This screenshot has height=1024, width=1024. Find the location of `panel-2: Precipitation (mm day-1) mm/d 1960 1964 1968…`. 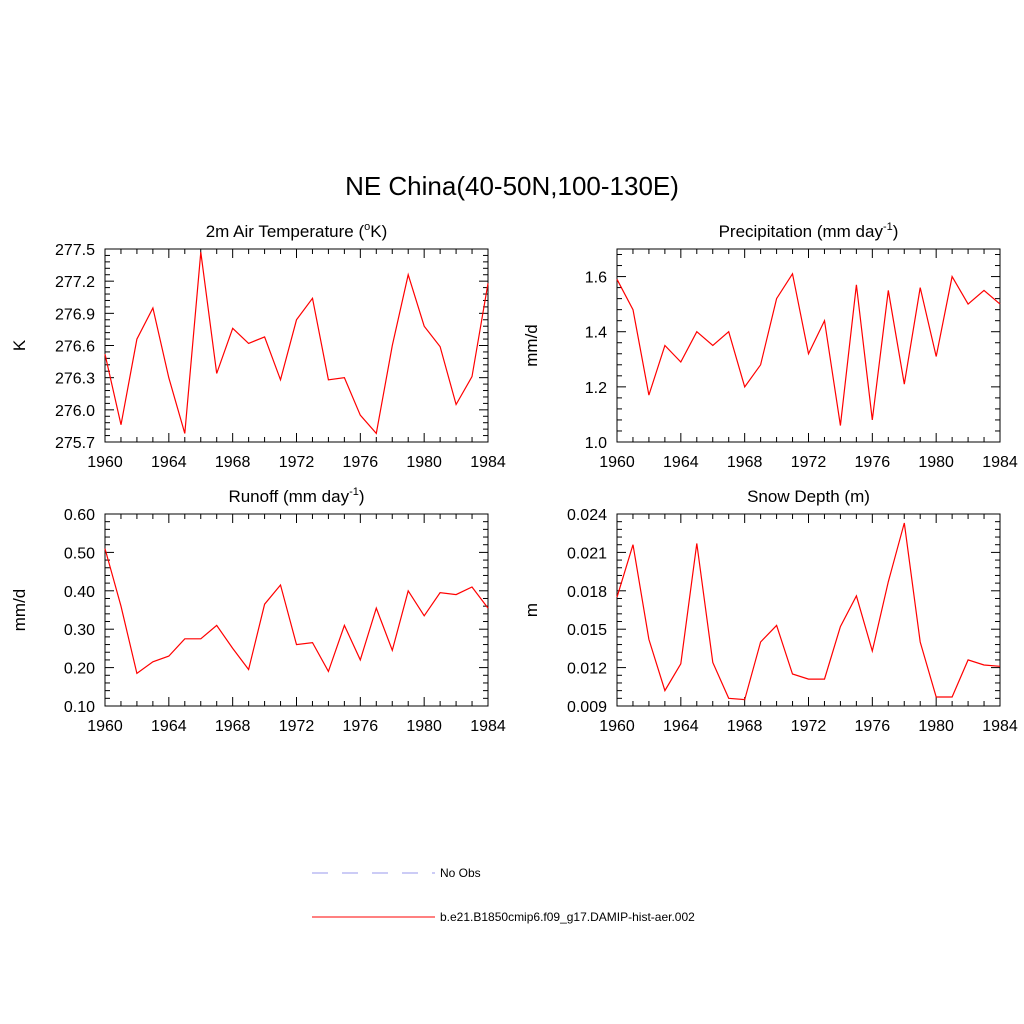

panel-2: Precipitation (mm day-1) mm/d 1960 1964 1968… is located at coordinates (770, 346).